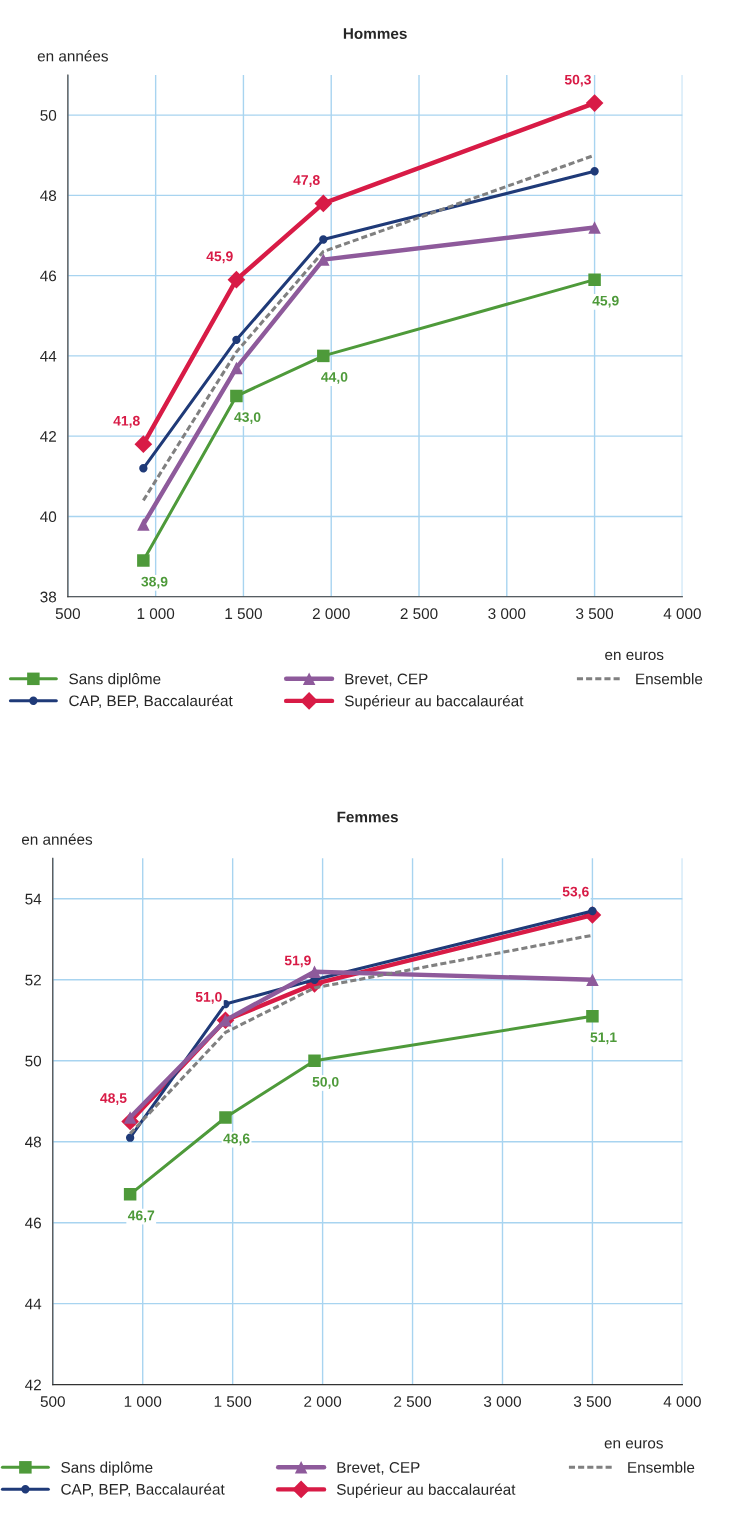 The image size is (754, 1530). I want to click on data-label: 46,7, so click(141, 1216).